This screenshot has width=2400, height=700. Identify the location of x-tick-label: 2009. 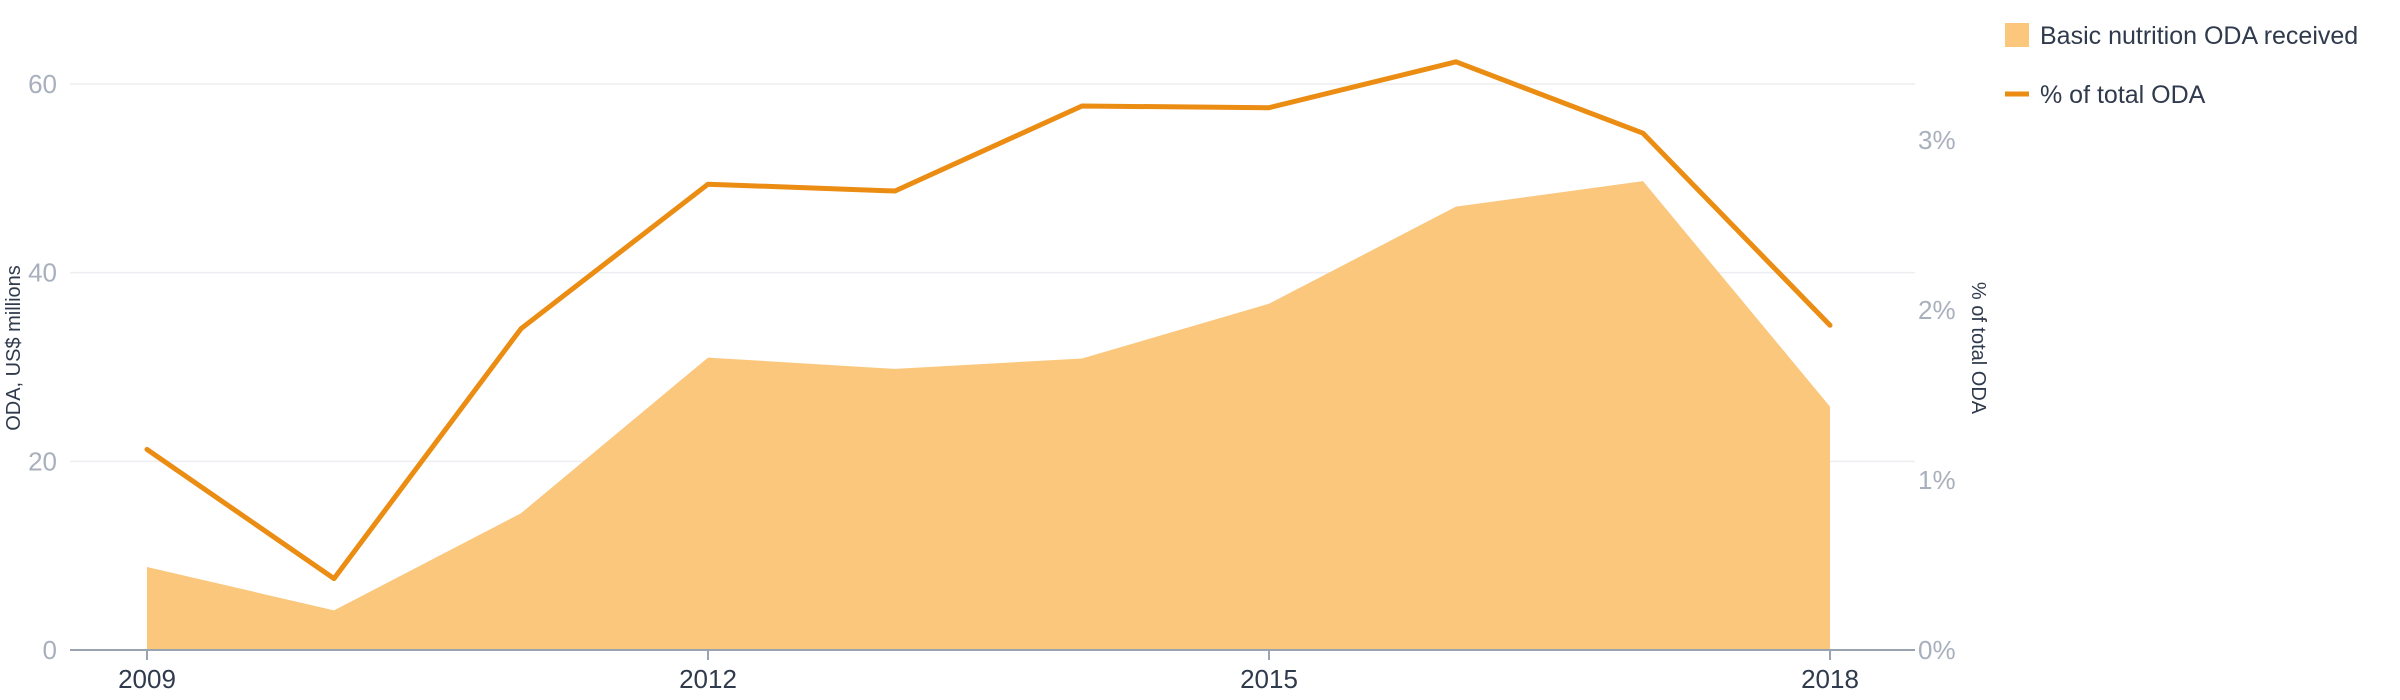
(147, 679).